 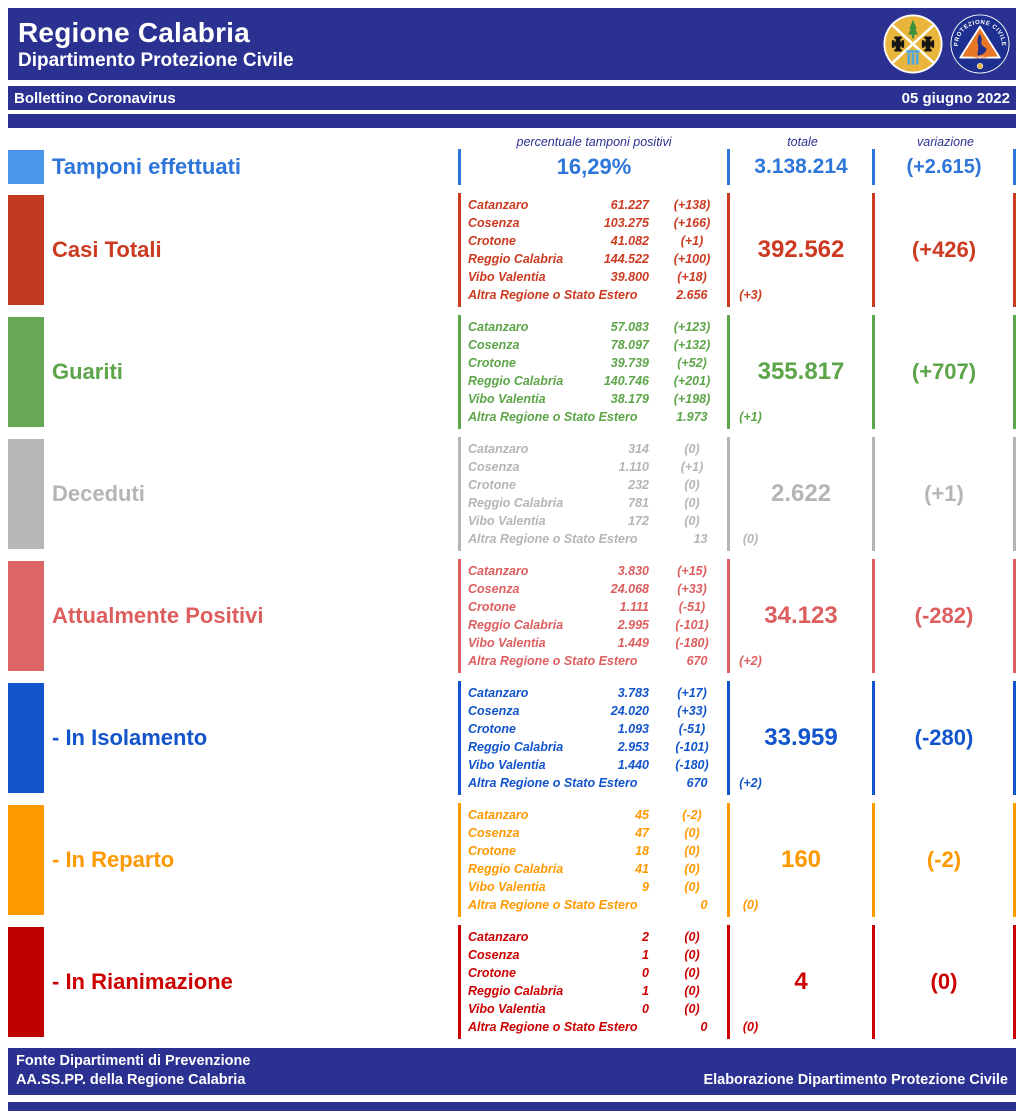 I want to click on section-label: Casi Totali, so click(x=107, y=249).